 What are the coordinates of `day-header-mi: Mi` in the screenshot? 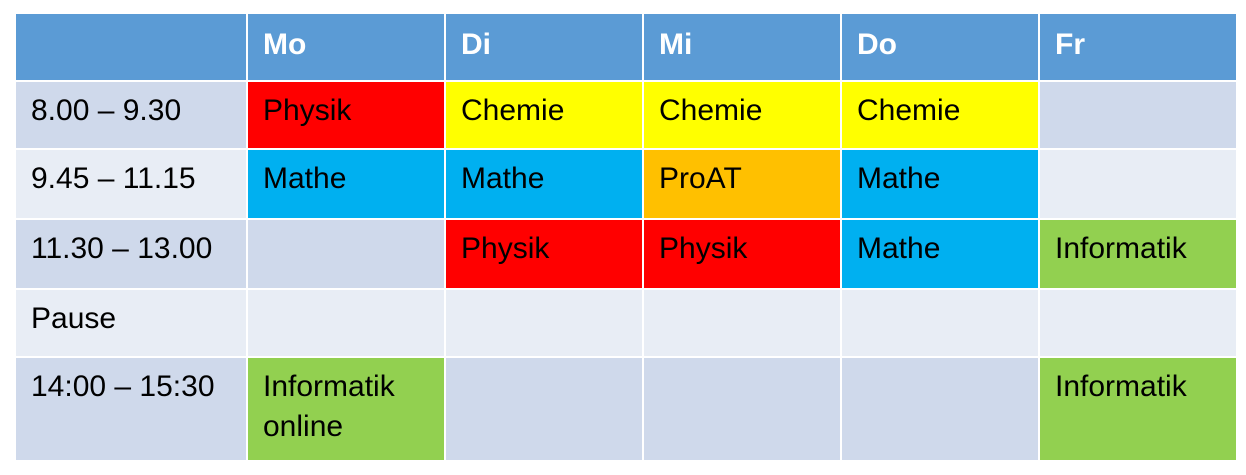 It's located at (742, 47).